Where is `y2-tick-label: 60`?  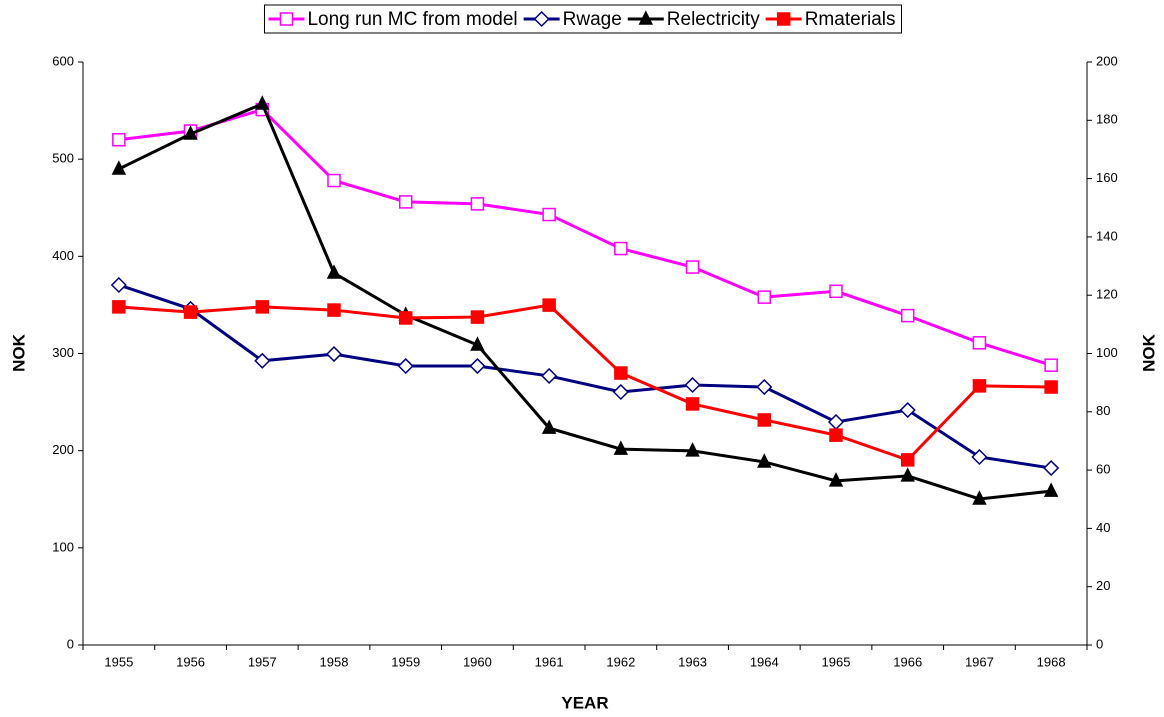
y2-tick-label: 60 is located at coordinates (1103, 469).